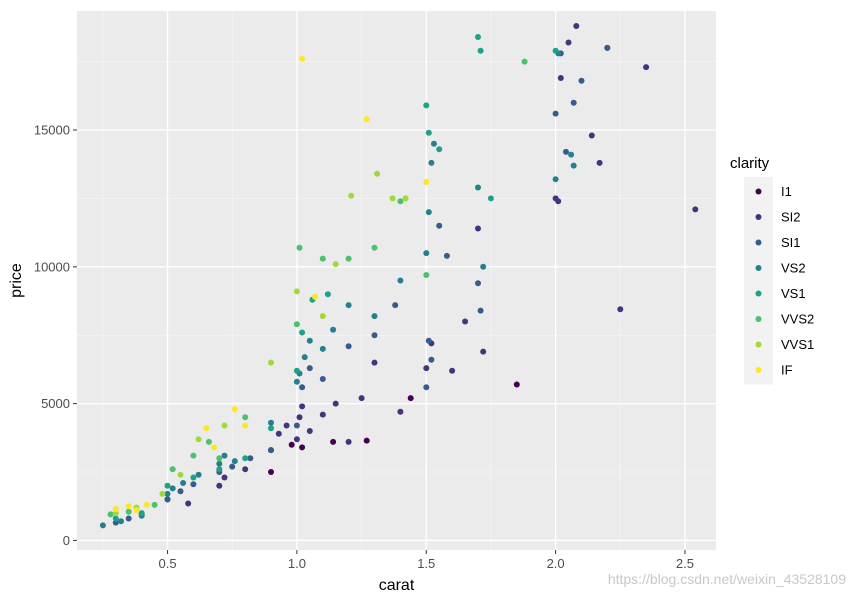 The width and height of the screenshot is (855, 603). What do you see at coordinates (750, 163) in the screenshot?
I see `legend-title: clarity` at bounding box center [750, 163].